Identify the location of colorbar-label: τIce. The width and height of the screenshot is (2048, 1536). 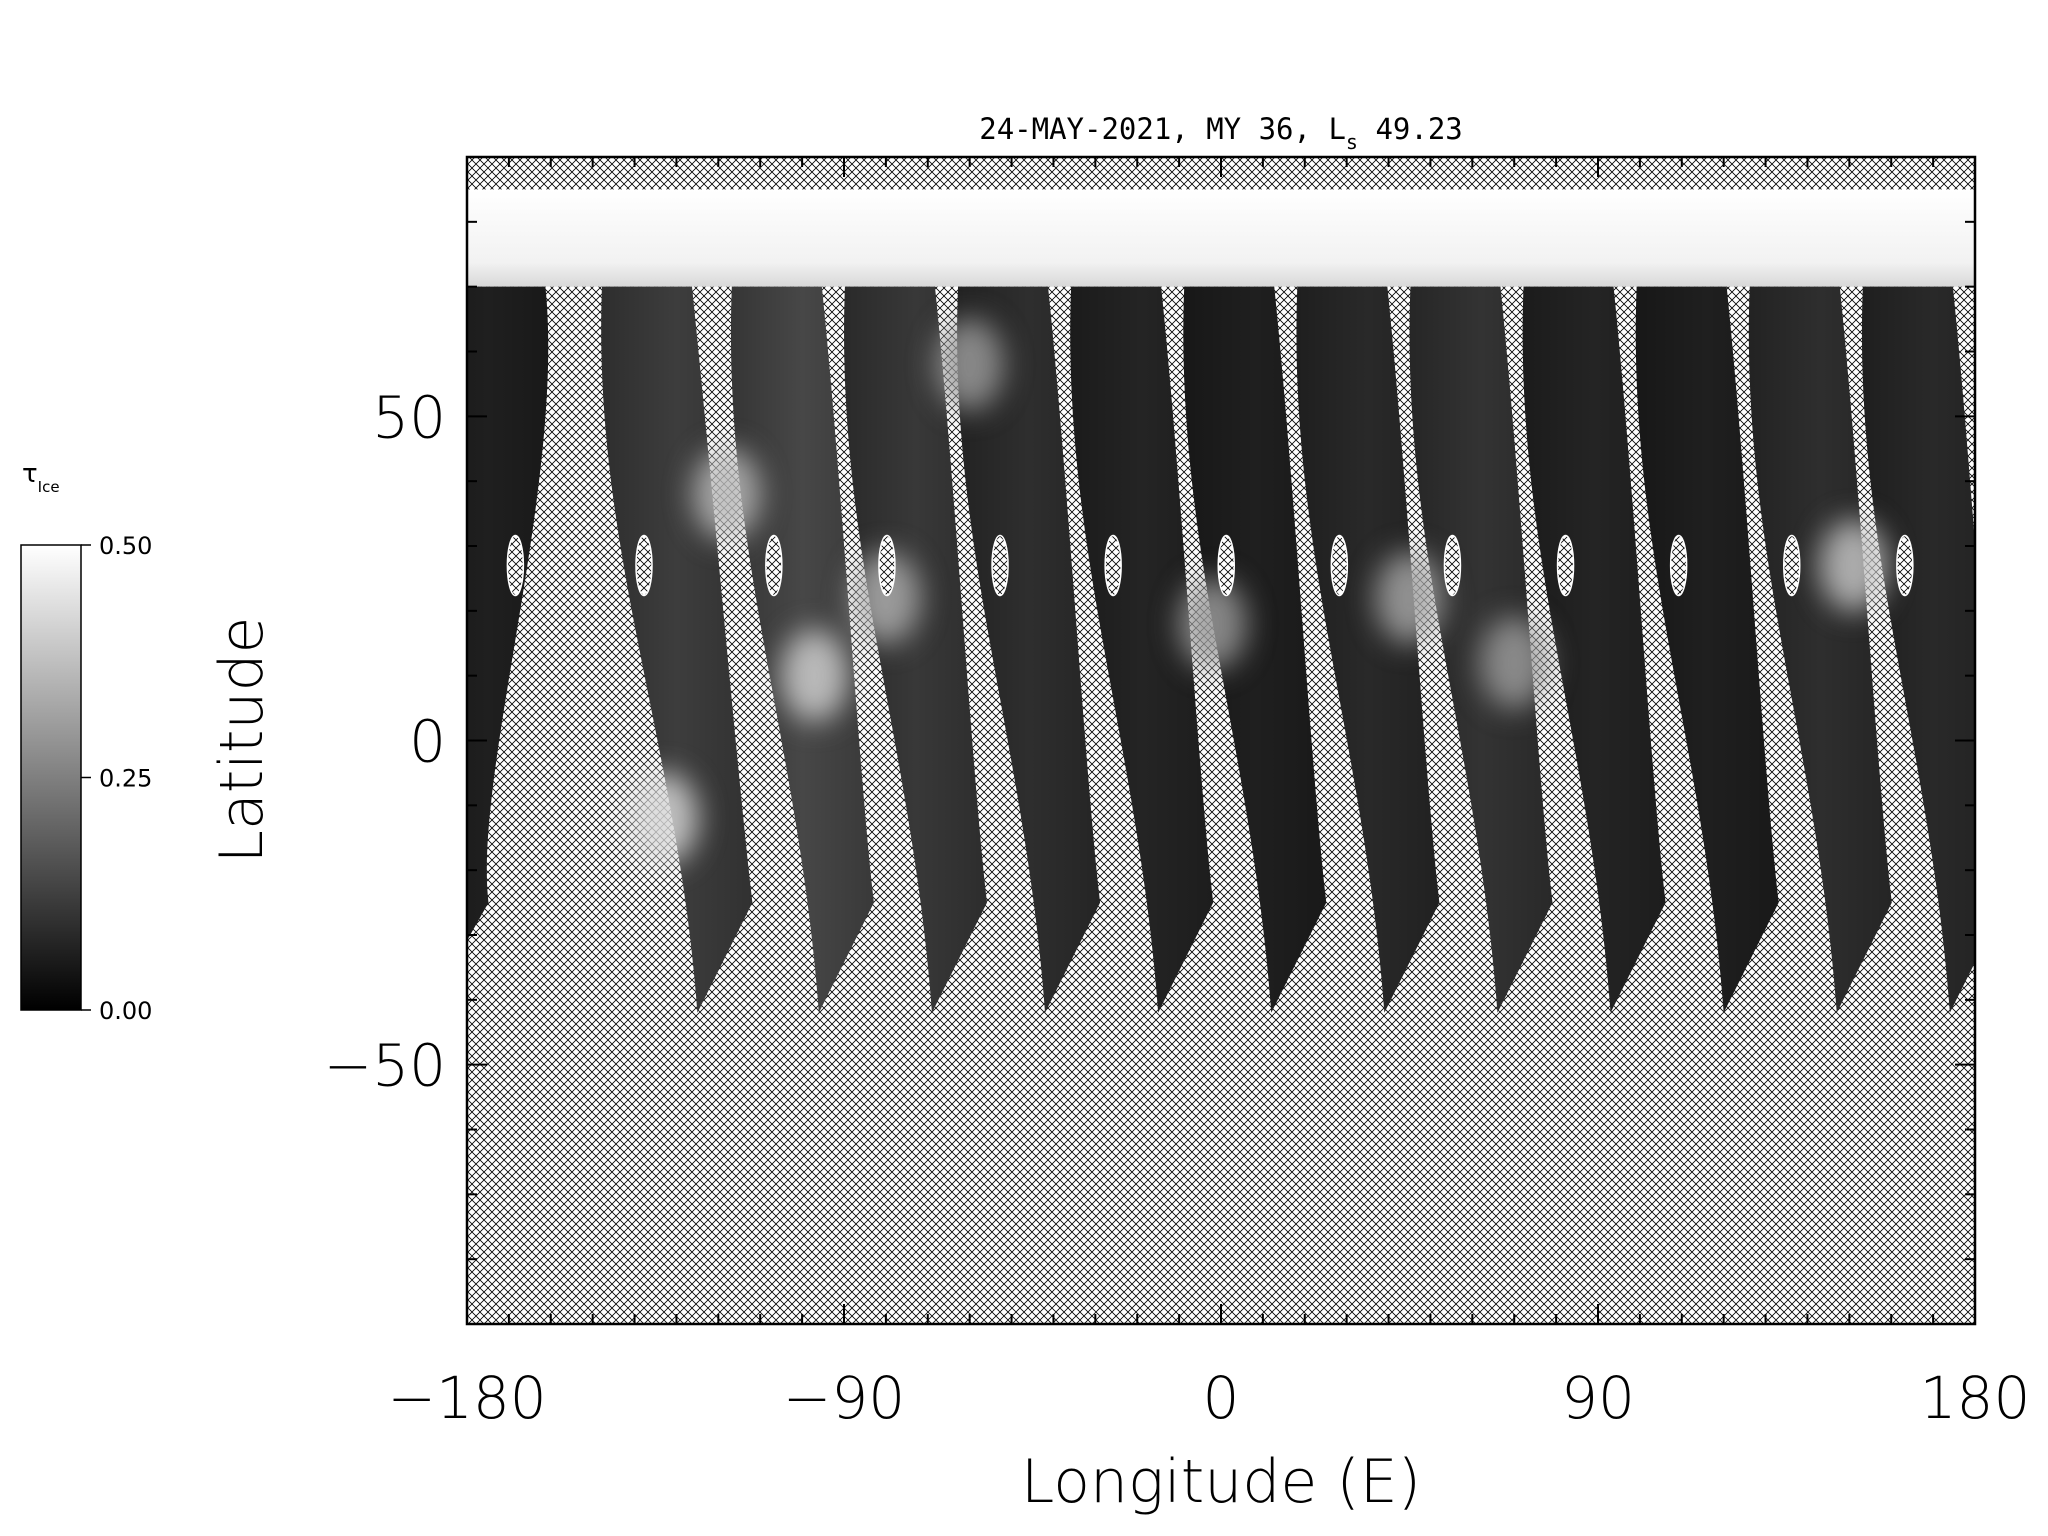
(41, 477).